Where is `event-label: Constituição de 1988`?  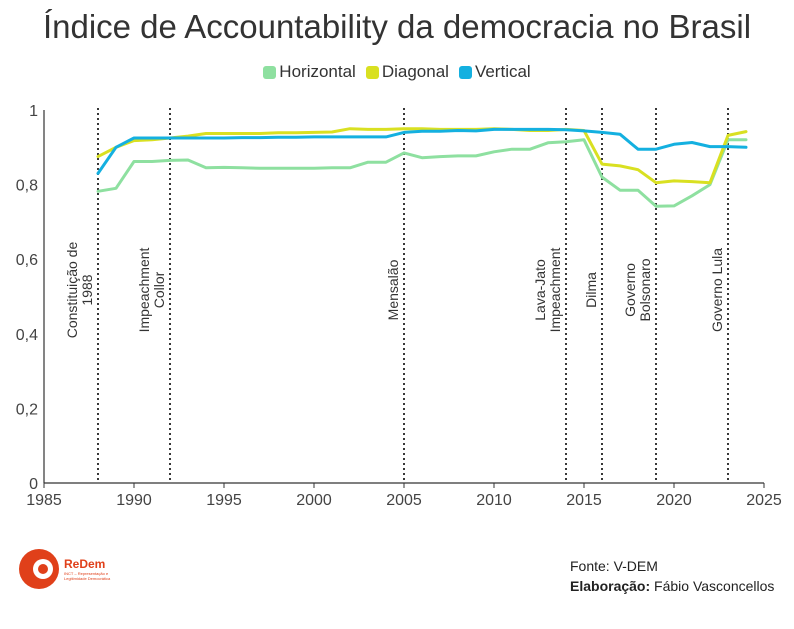 event-label: Constituição de 1988 is located at coordinates (79, 290).